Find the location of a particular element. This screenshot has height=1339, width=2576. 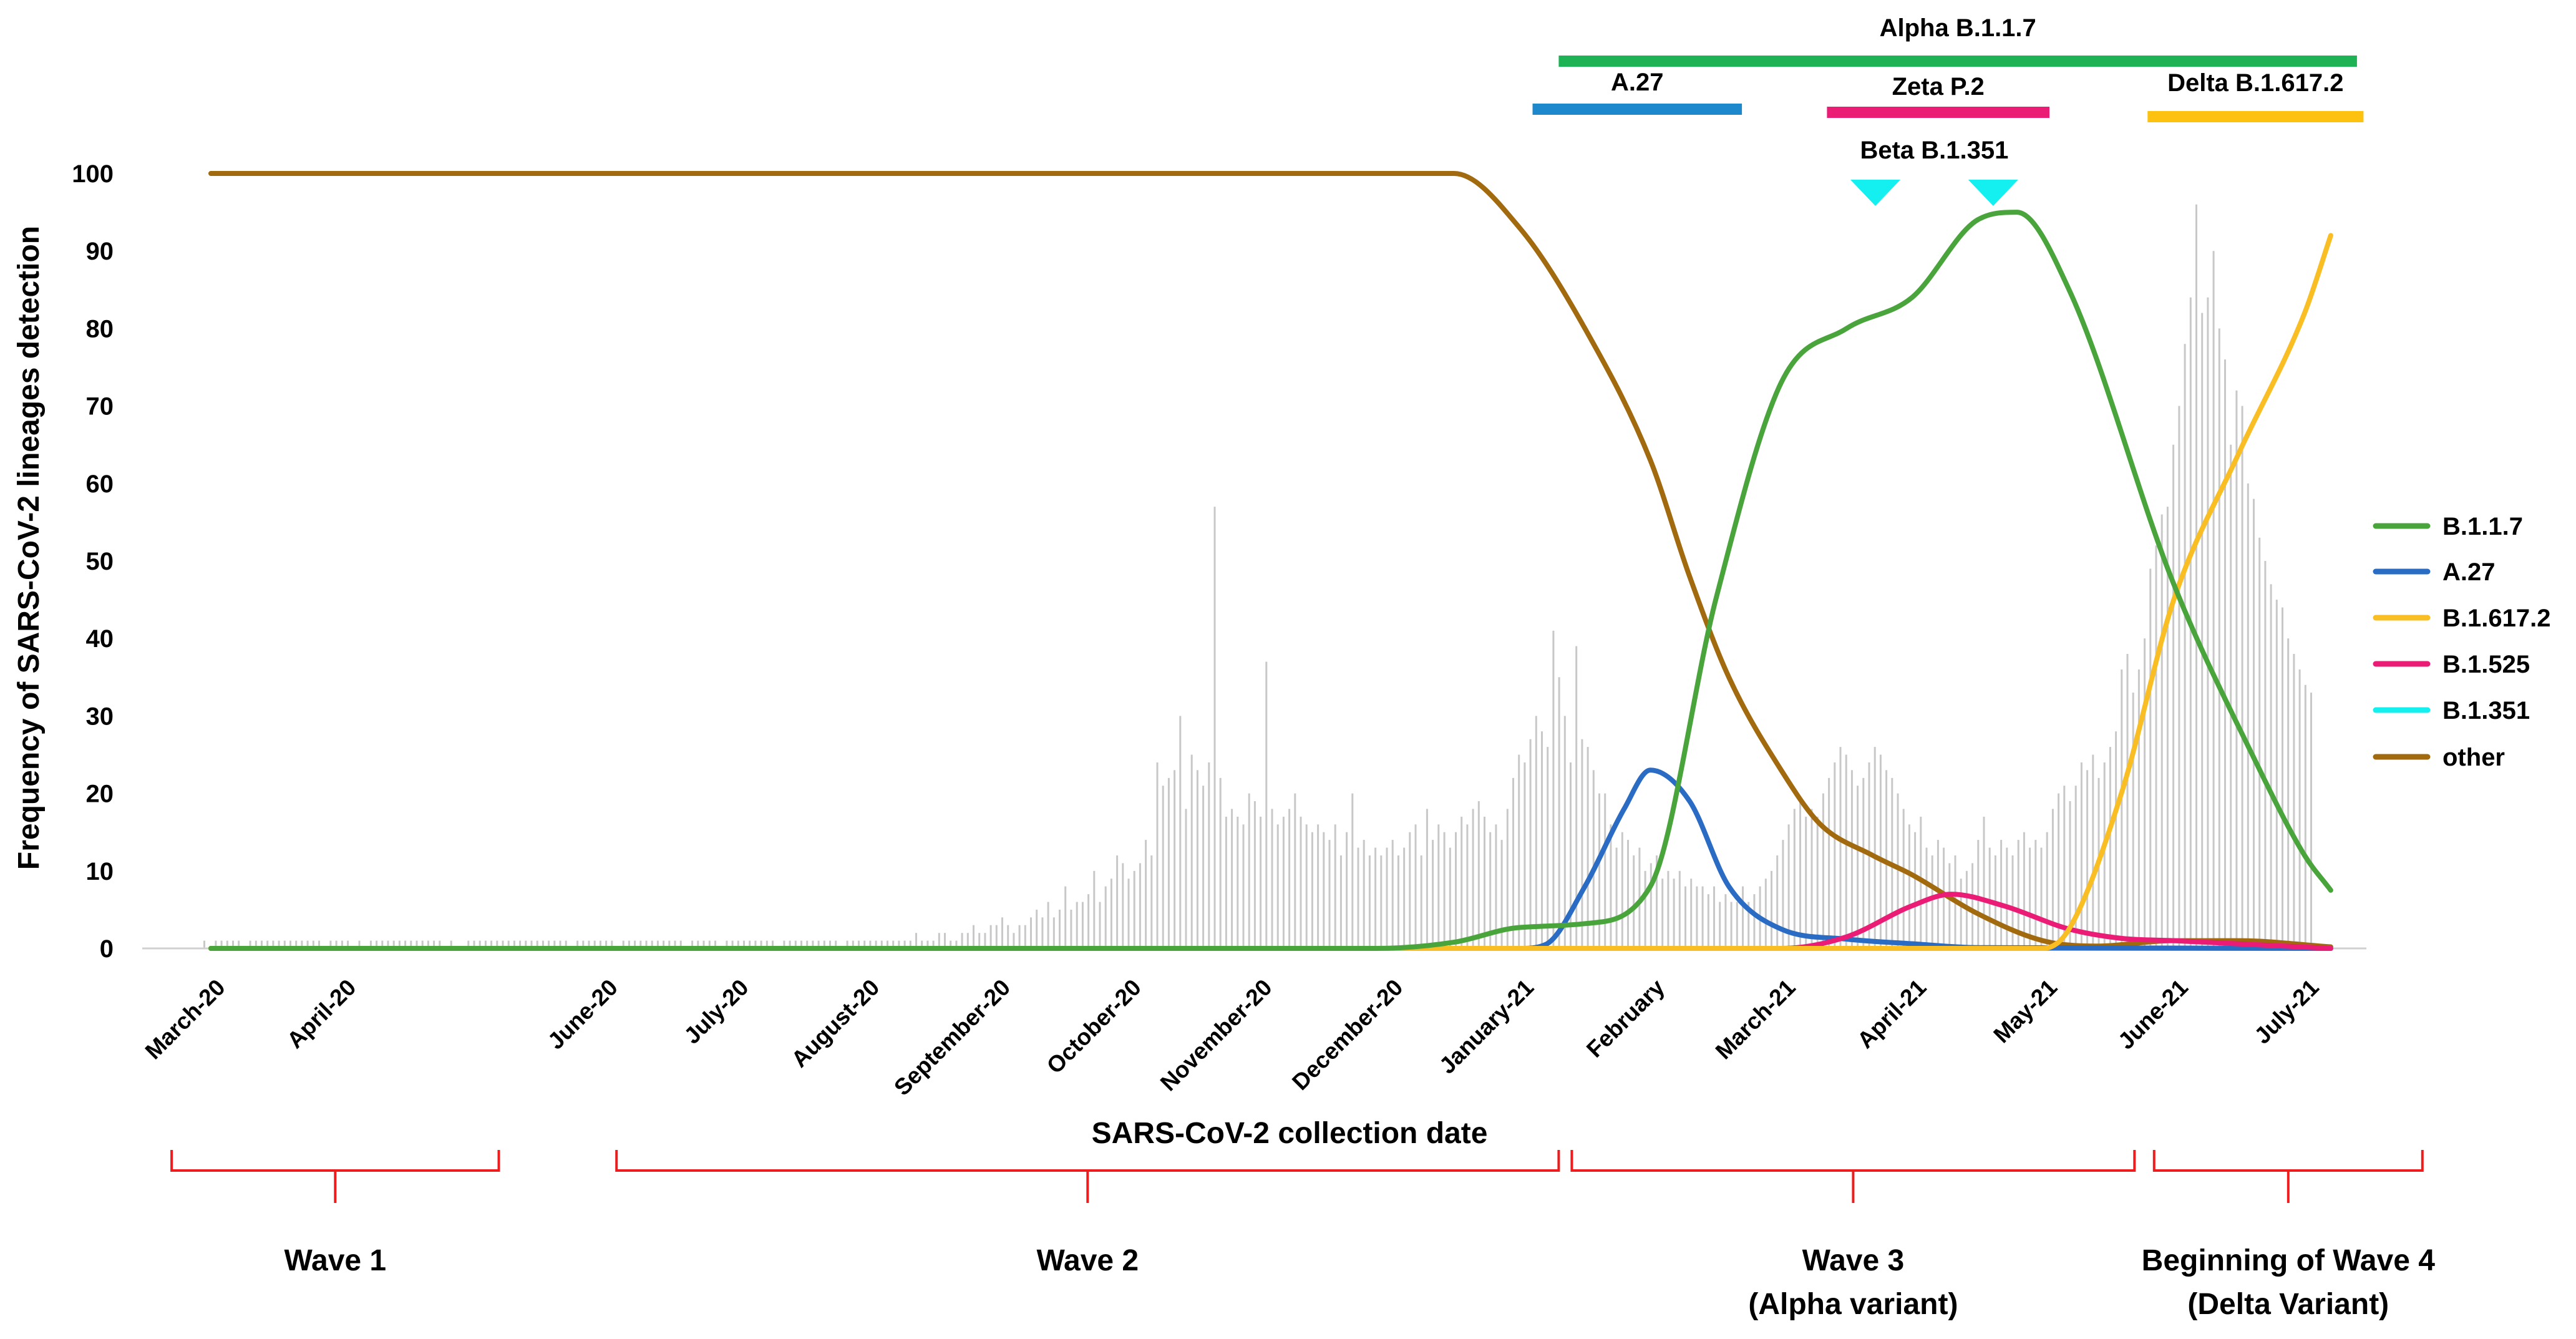

beta-marker-triangle is located at coordinates (1993, 193).